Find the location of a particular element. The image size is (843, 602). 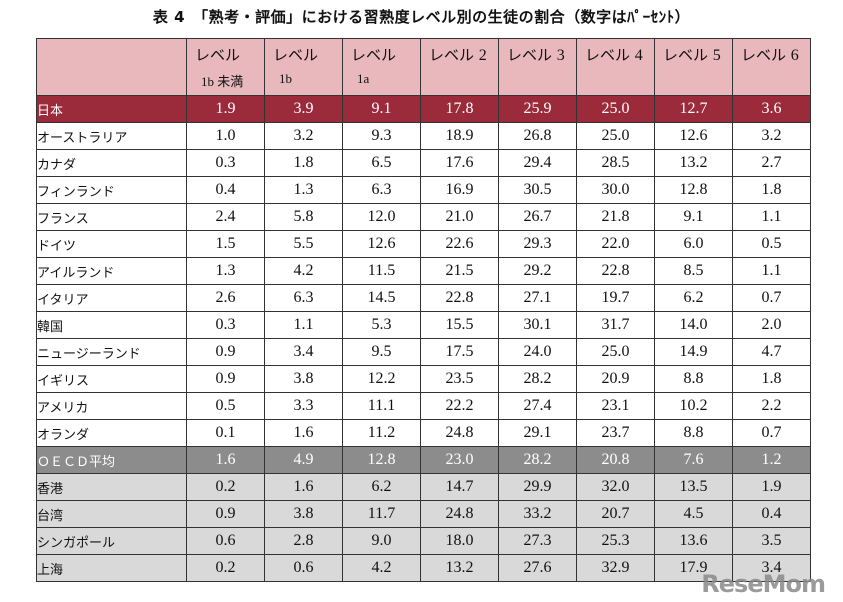

value-cell: 30.0 is located at coordinates (615, 190).